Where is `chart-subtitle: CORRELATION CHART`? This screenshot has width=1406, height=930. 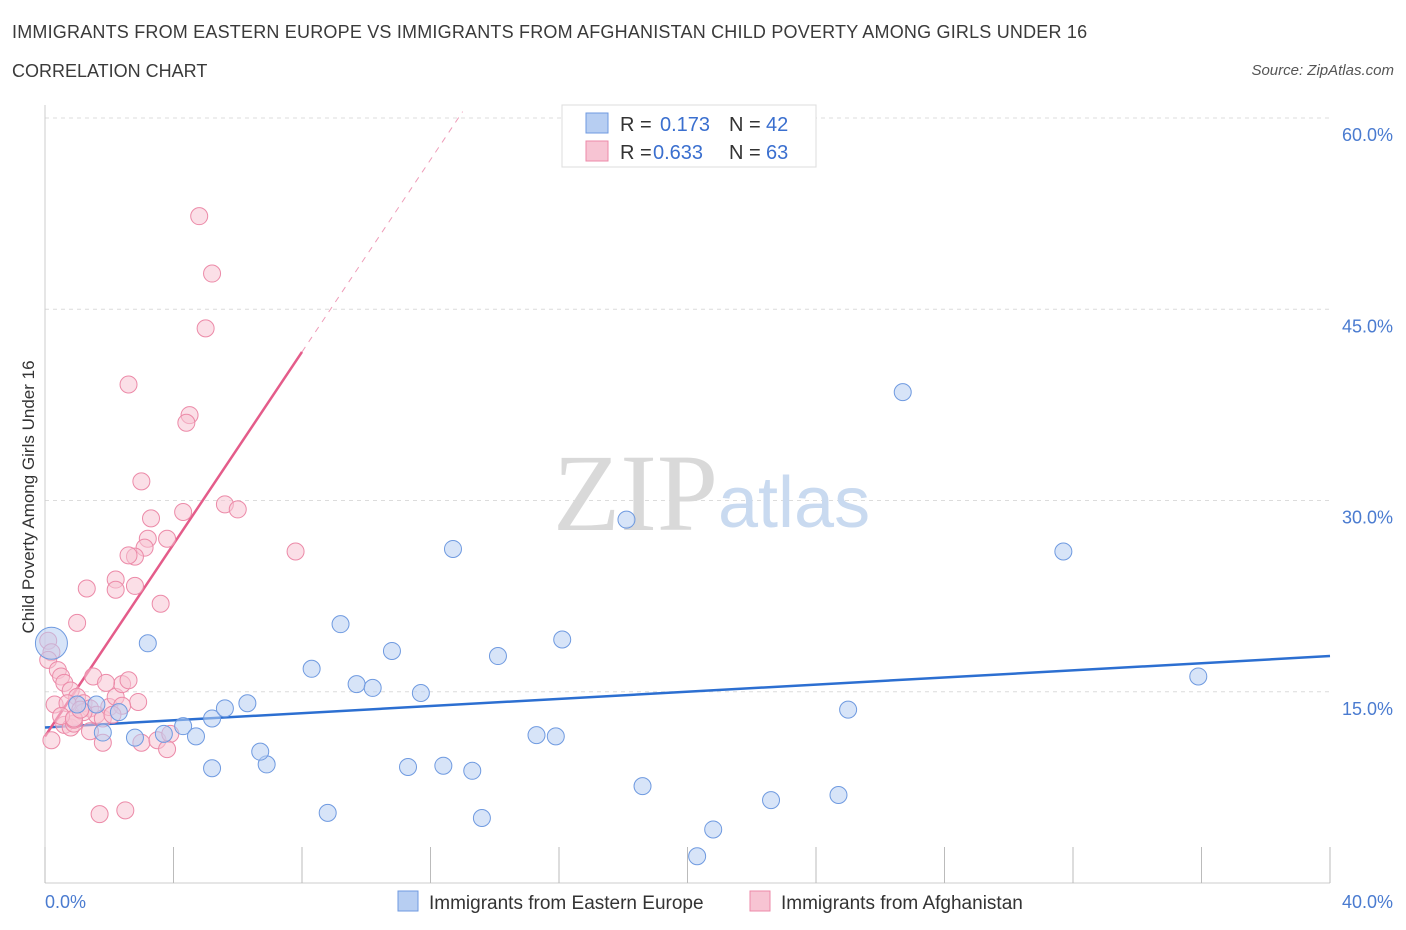
chart-subtitle: CORRELATION CHART is located at coordinates (110, 71).